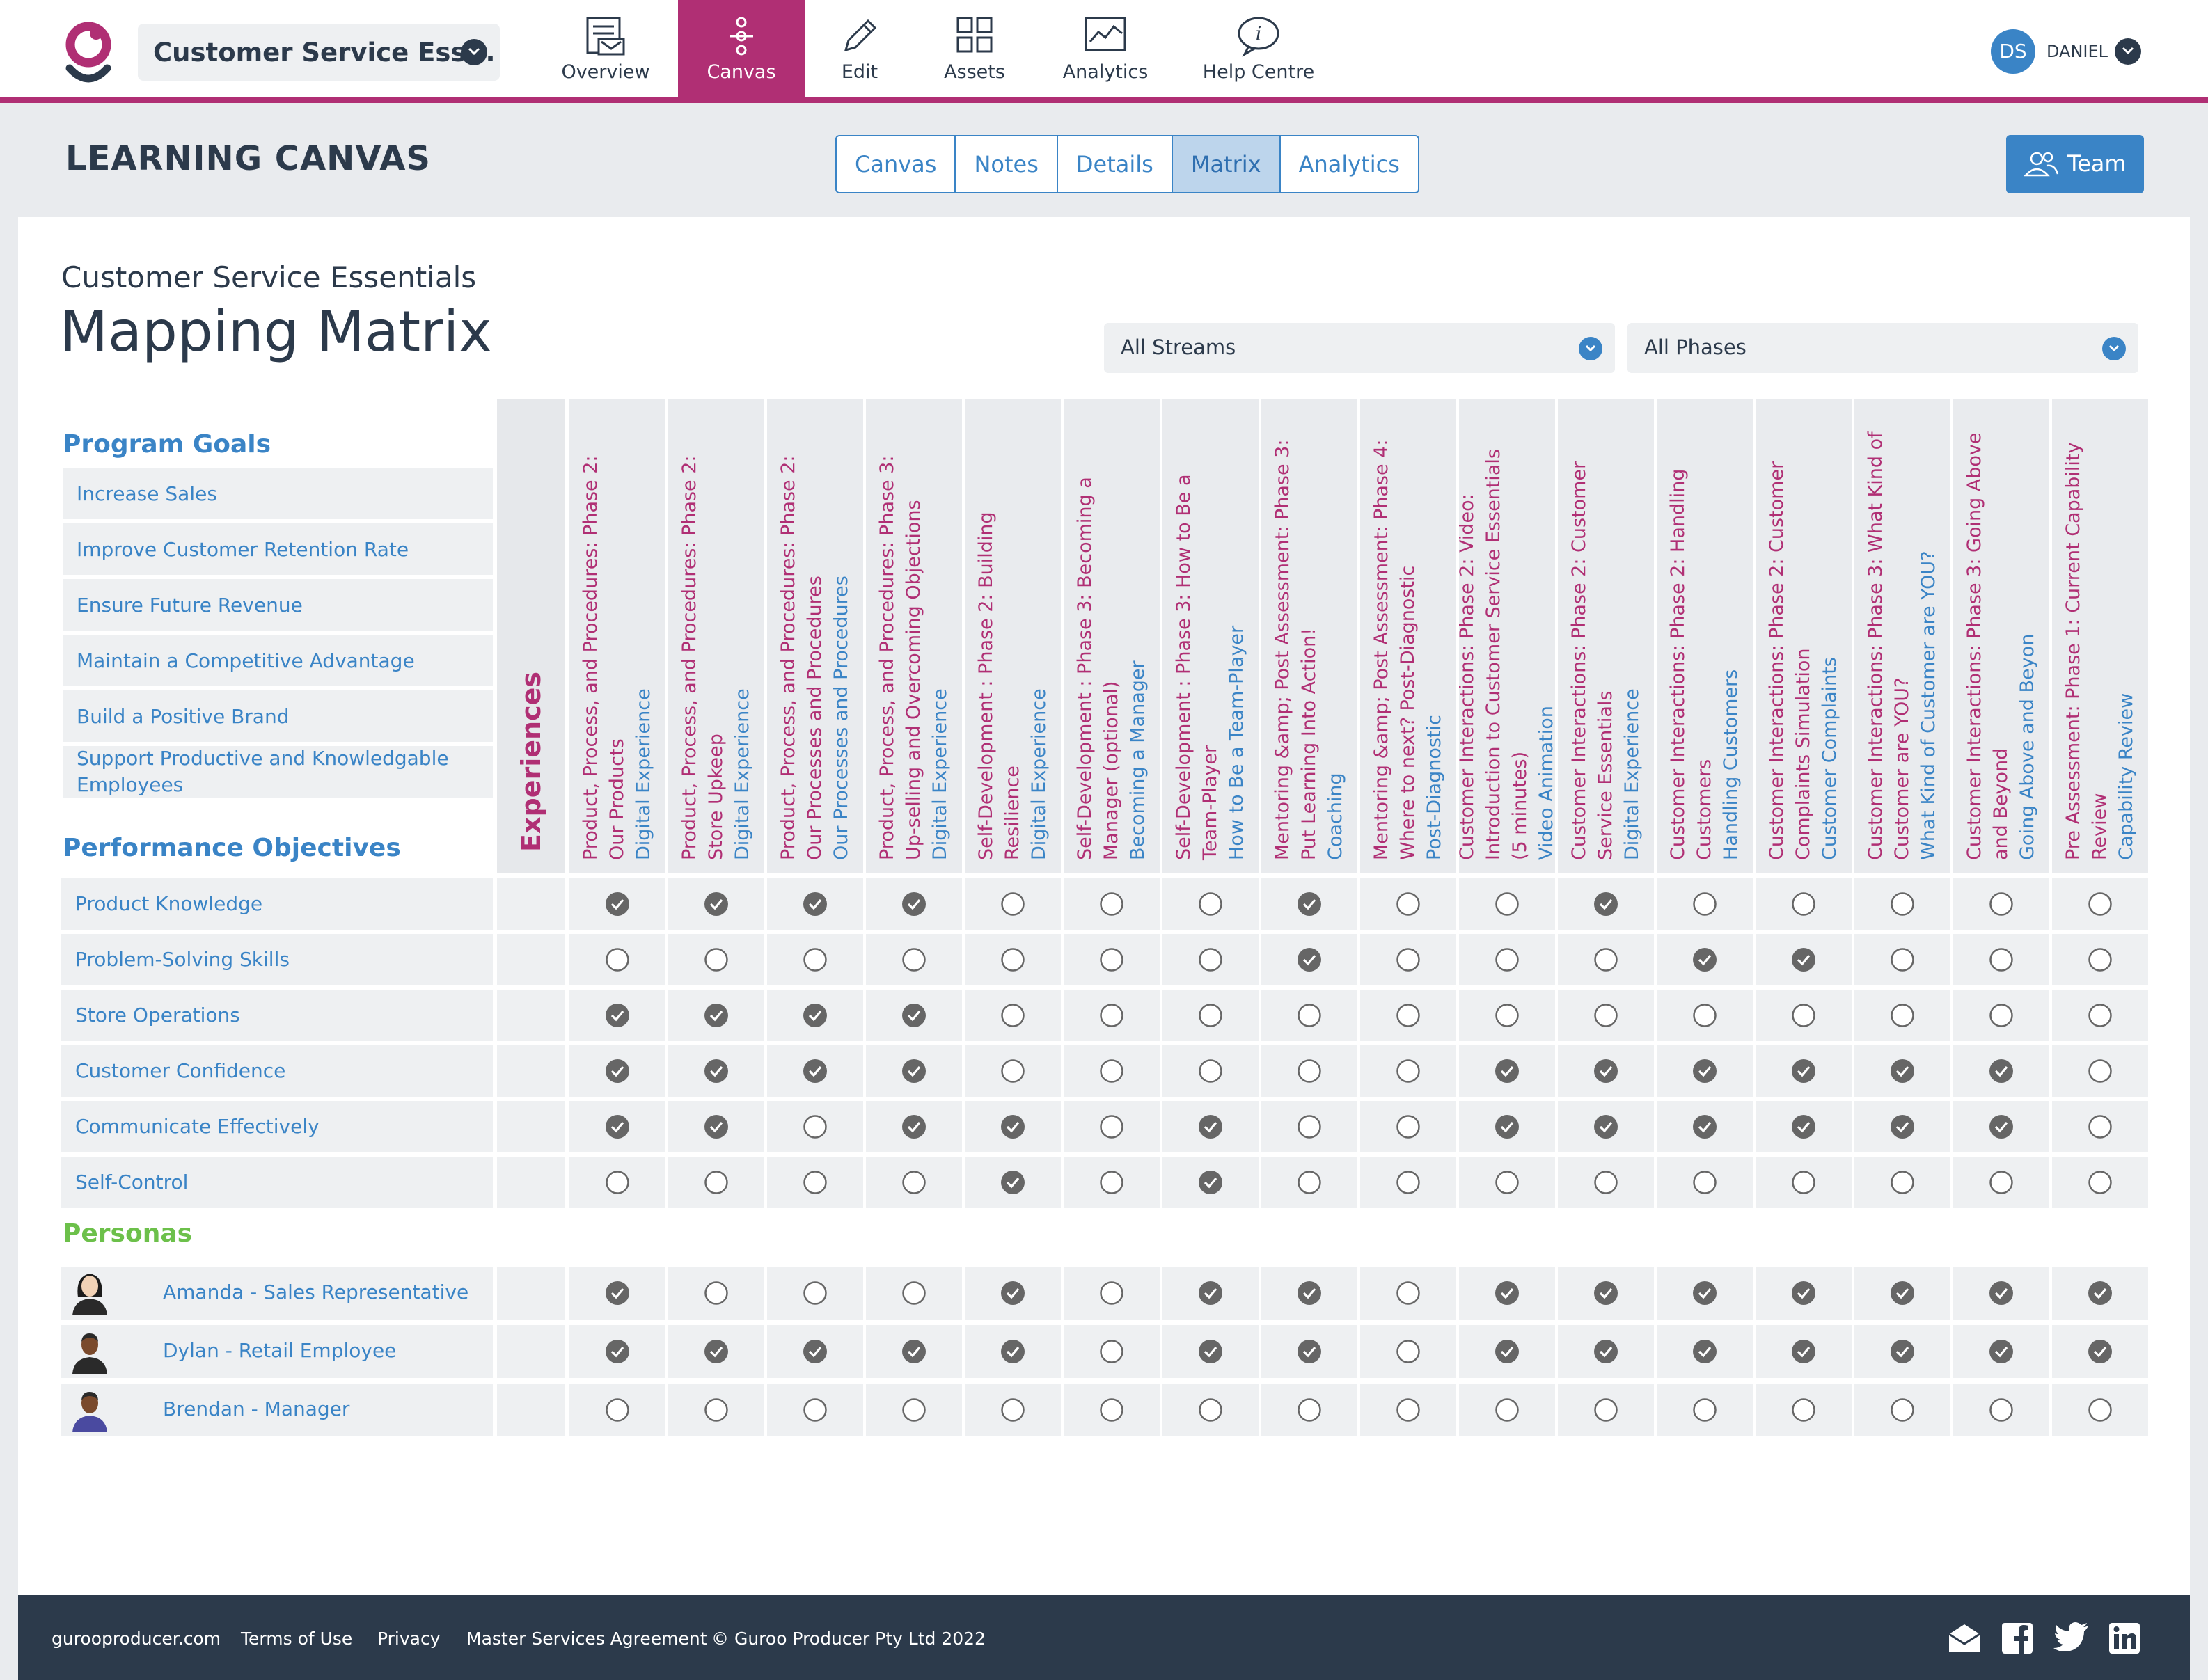 The width and height of the screenshot is (2208, 1680). What do you see at coordinates (278, 605) in the screenshot?
I see `program-goal-item: Ensure Future Revenue` at bounding box center [278, 605].